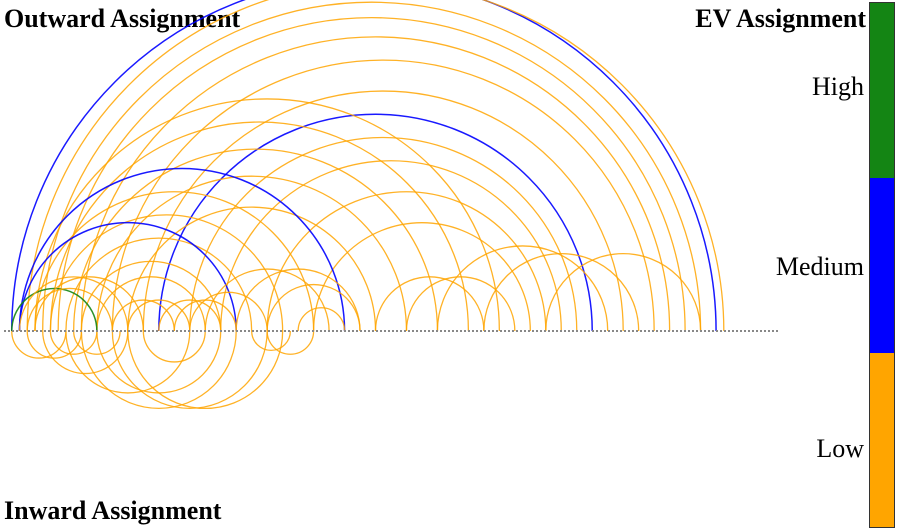 Image resolution: width=897 pixels, height=531 pixels. What do you see at coordinates (113, 510) in the screenshot?
I see `inward-assignment-title: Inward Assignment` at bounding box center [113, 510].